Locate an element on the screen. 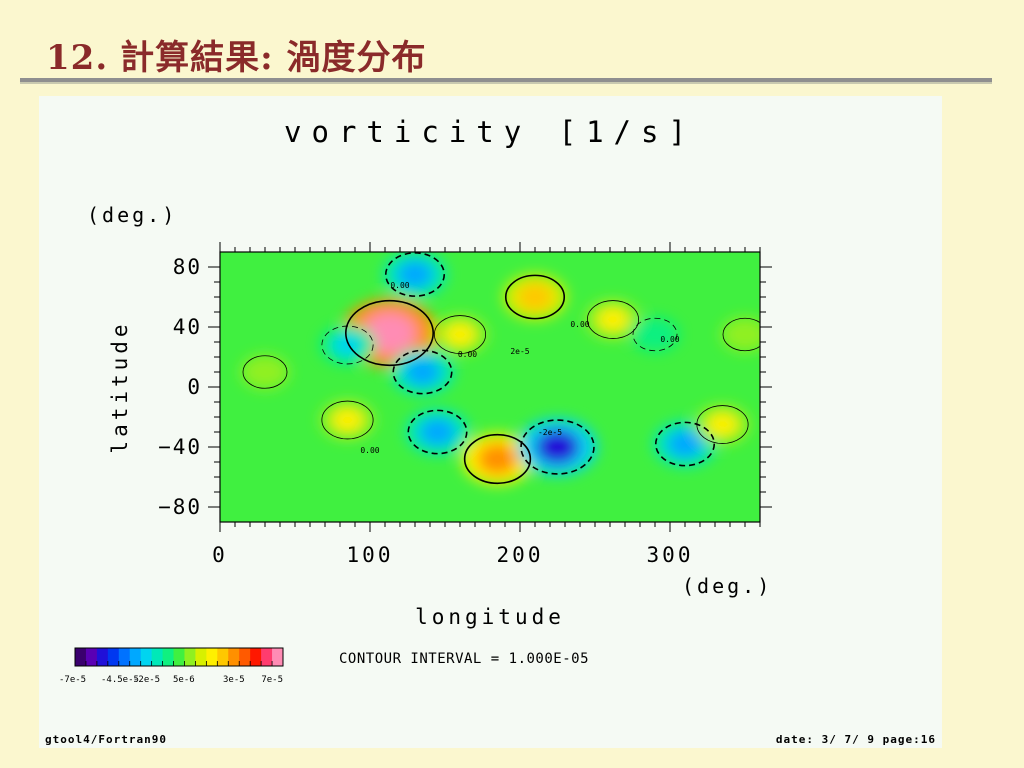  y-tick-label: −80 is located at coordinates (180, 507).